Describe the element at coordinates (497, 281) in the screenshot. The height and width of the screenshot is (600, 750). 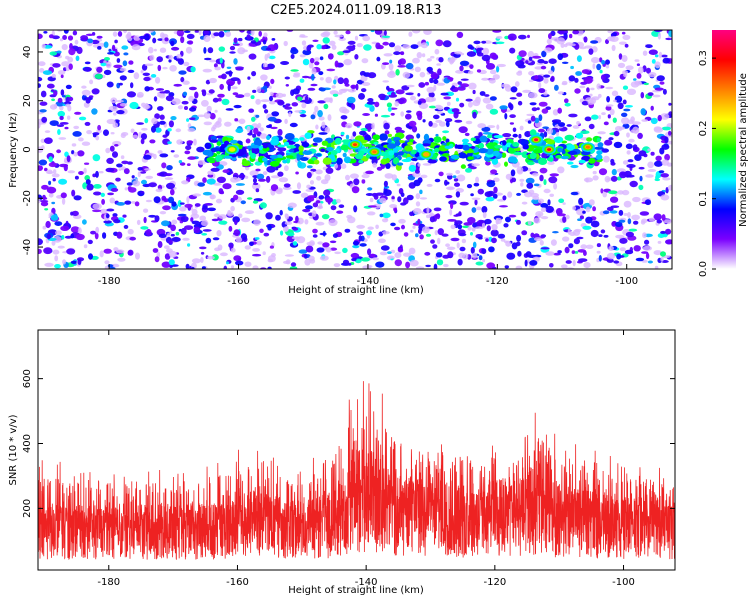
I see `heatmap-x-tick-label: -120` at that location.